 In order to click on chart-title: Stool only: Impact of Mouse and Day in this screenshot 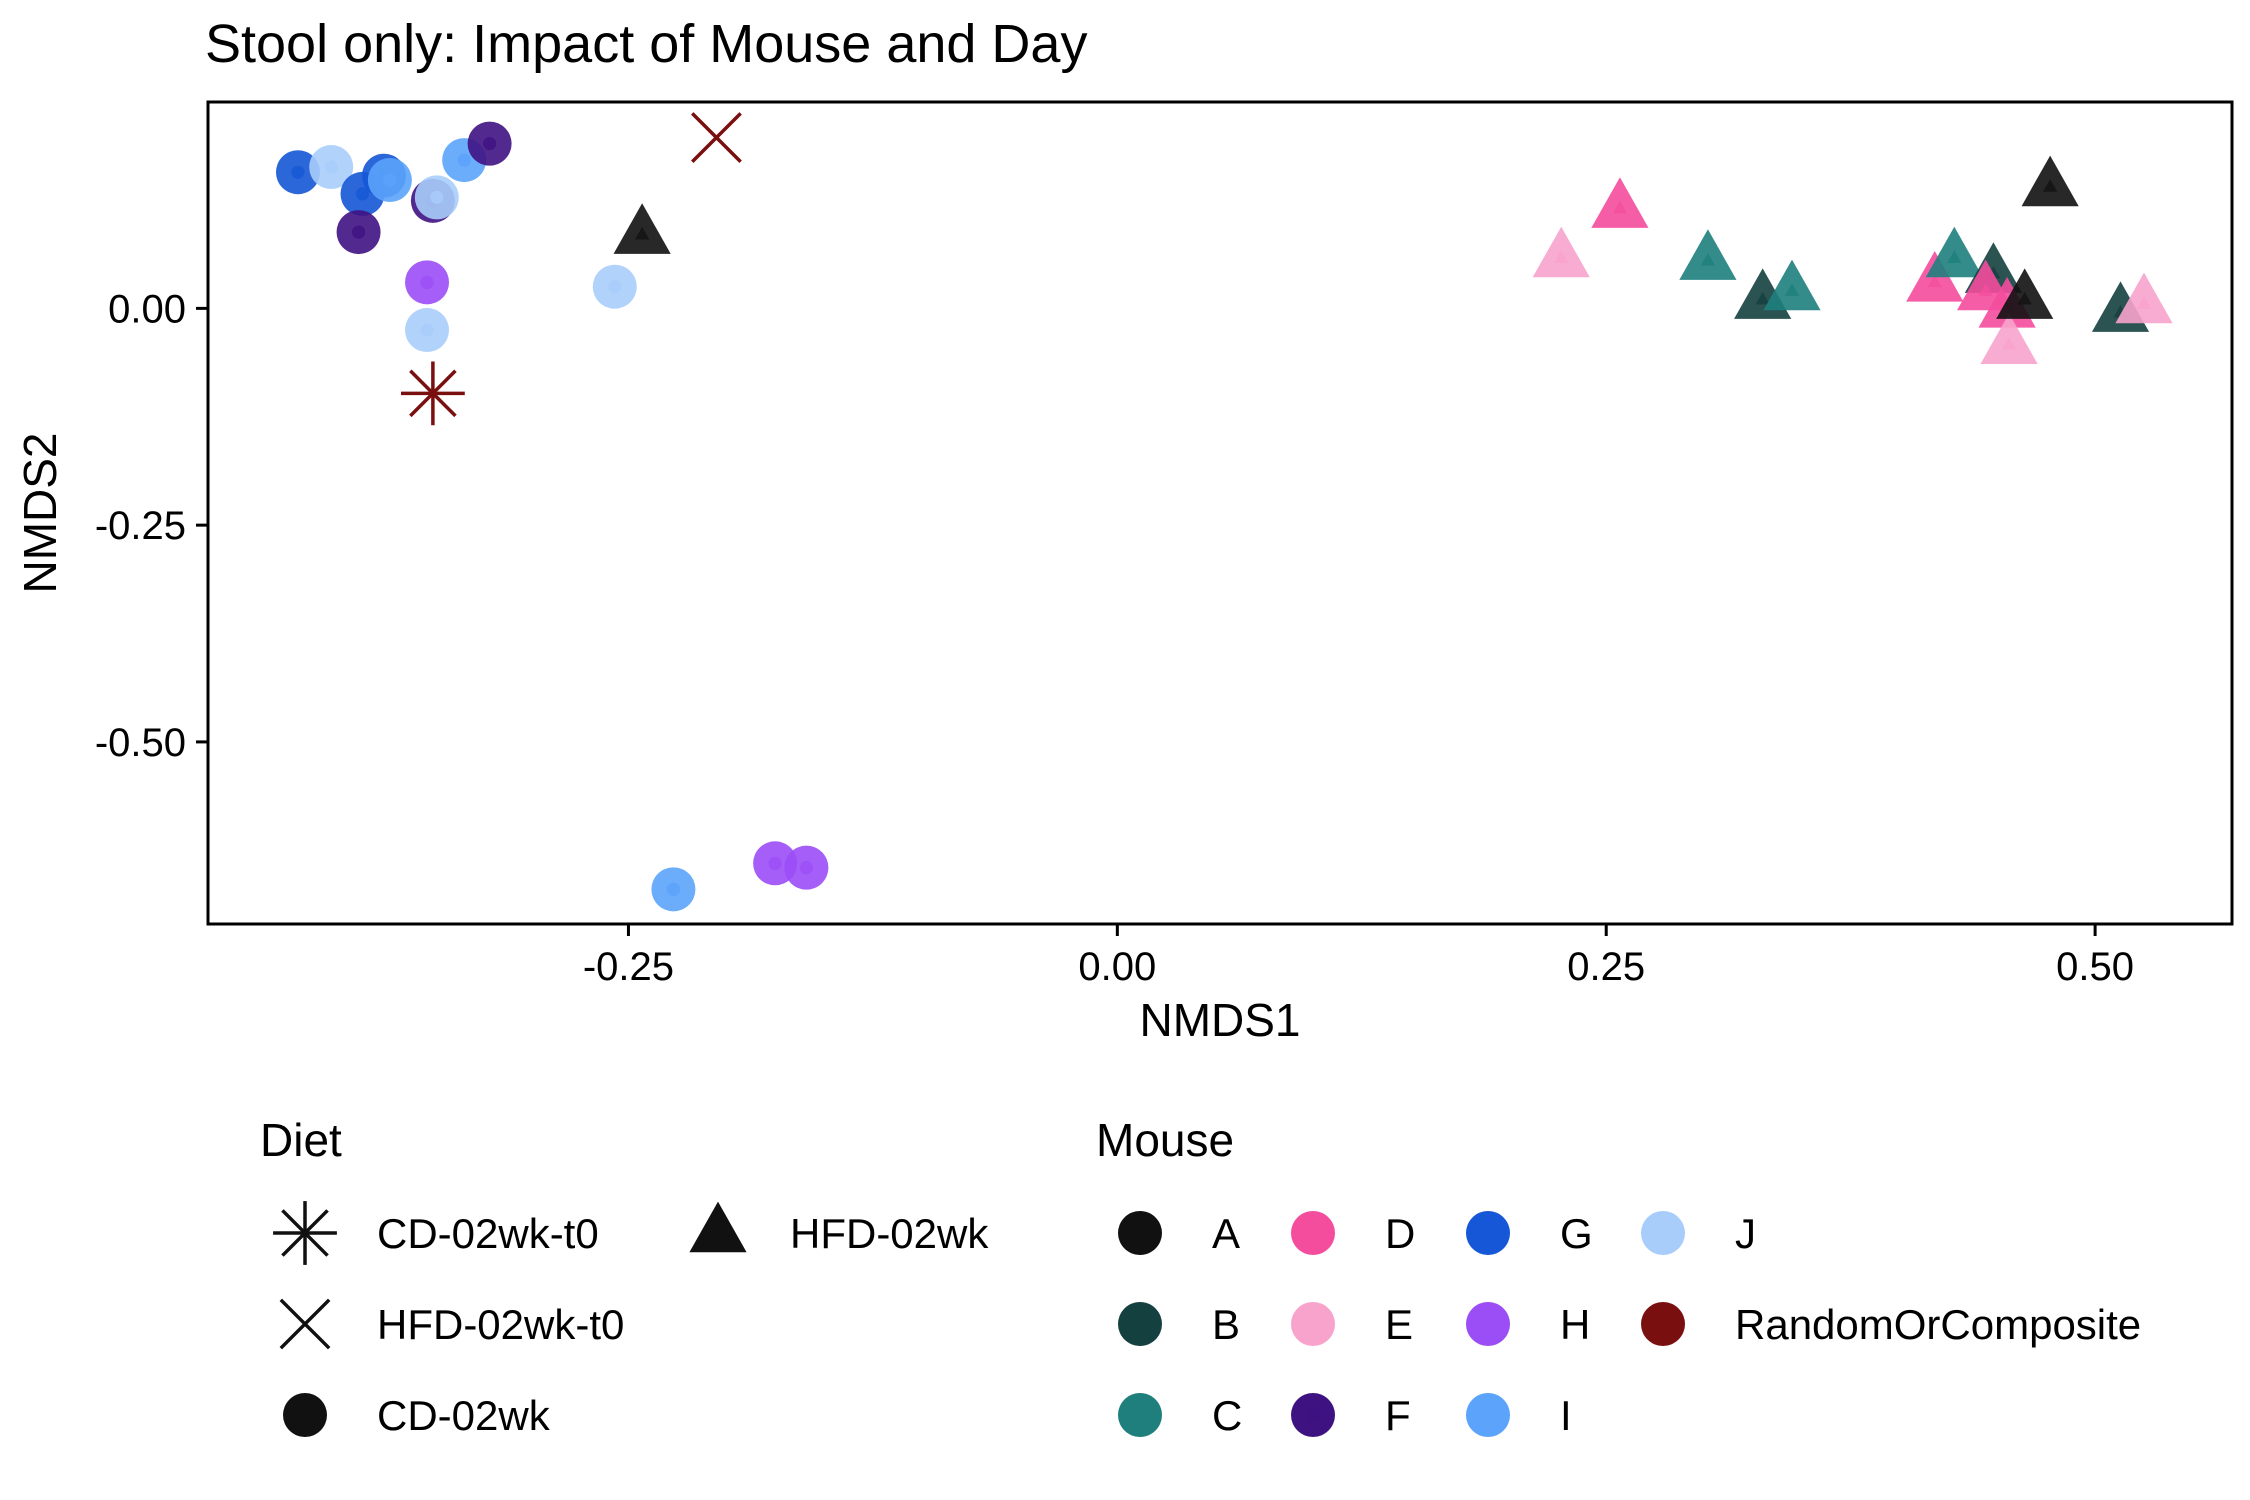, I will do `click(646, 44)`.